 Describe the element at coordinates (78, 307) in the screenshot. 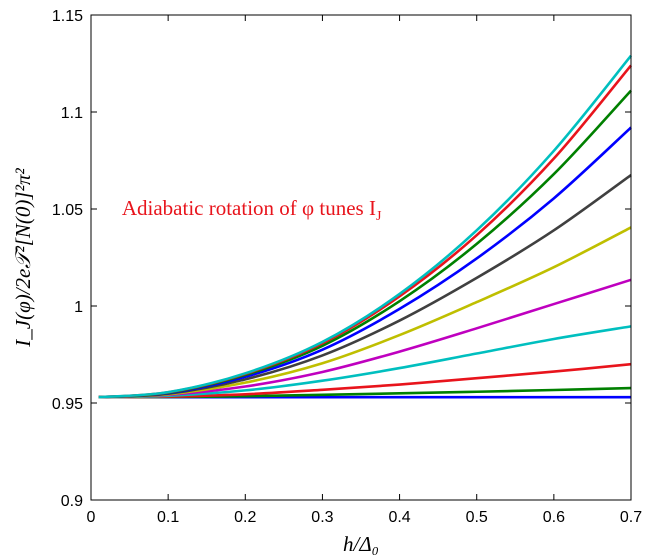

I see `y-tick-label-2: 1` at that location.